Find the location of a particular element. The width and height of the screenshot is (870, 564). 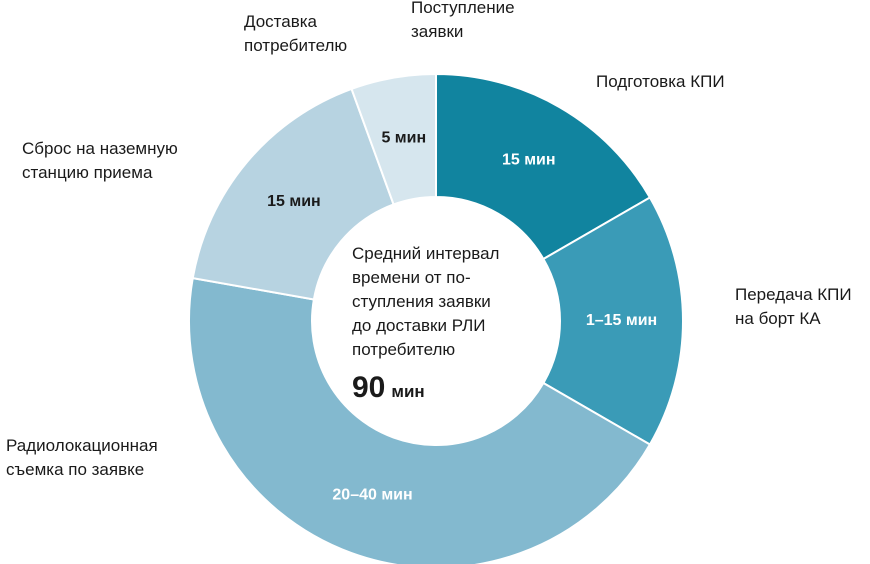

label-preparation: Подготовка КПИ is located at coordinates (660, 81).